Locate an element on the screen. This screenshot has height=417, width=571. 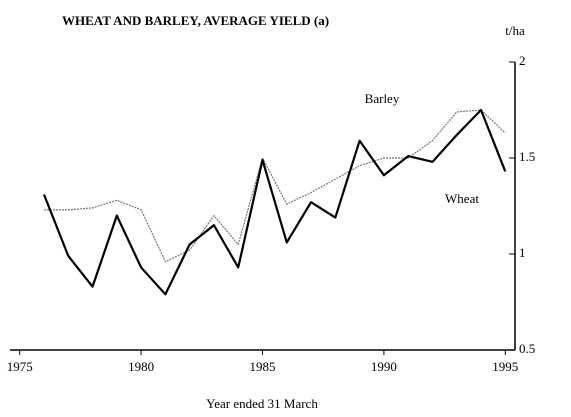
y-tick-label: 0.5 is located at coordinates (527, 348).